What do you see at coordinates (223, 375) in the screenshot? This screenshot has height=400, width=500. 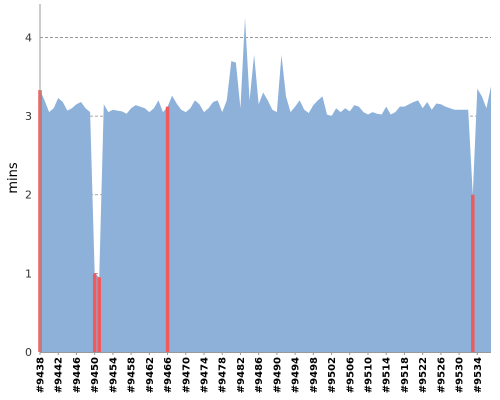 I see `x-tick-label: #9478` at bounding box center [223, 375].